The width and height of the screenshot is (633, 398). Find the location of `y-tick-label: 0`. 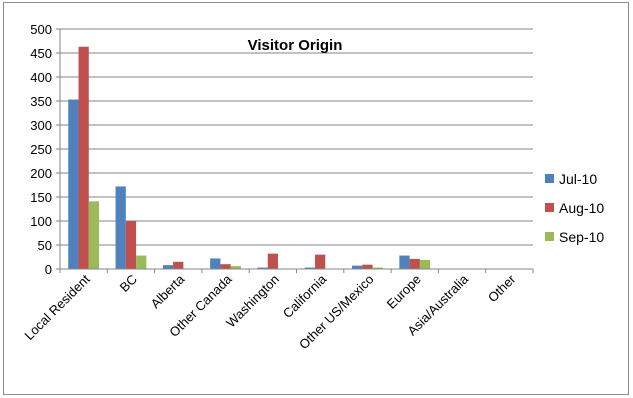

y-tick-label: 0 is located at coordinates (48, 269).